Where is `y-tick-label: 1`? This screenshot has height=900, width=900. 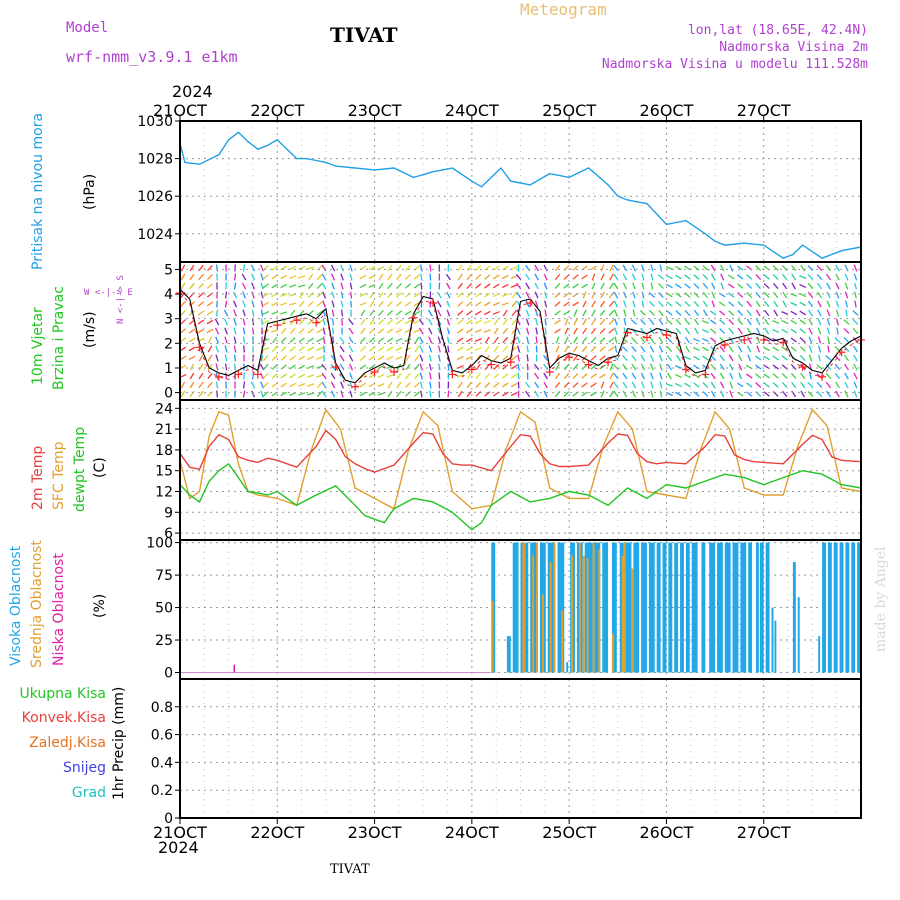 y-tick-label: 1 is located at coordinates (168, 369).